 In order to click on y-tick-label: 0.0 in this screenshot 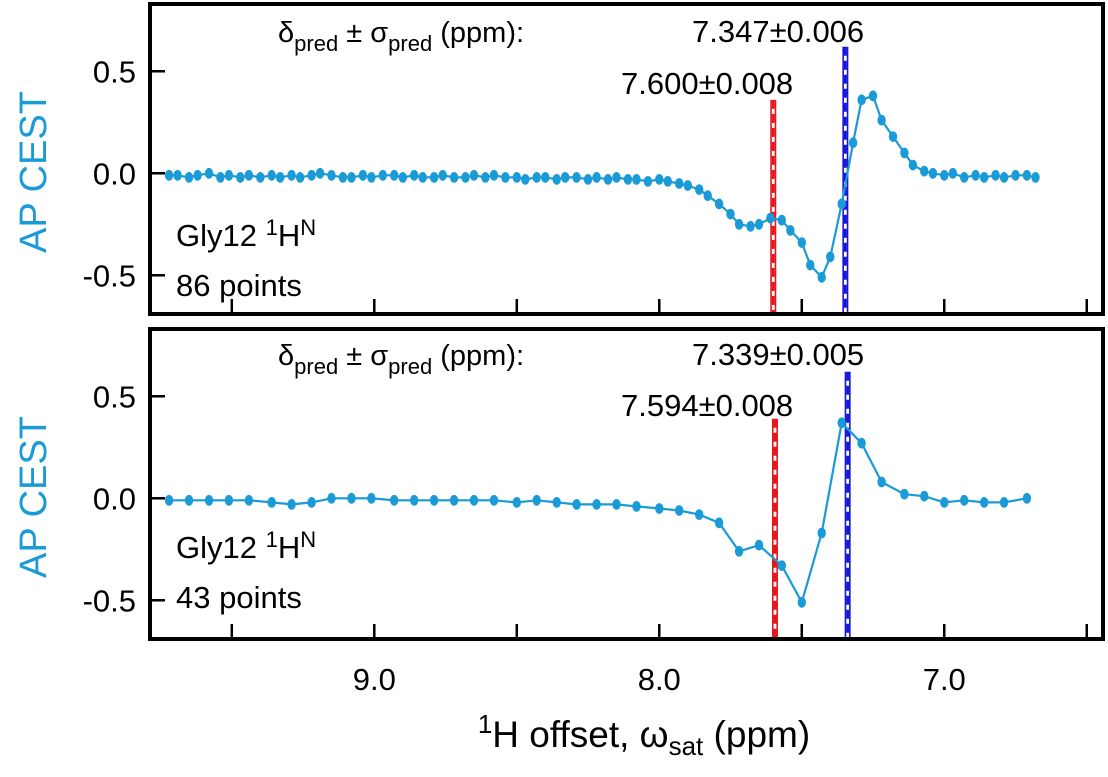, I will do `click(114, 173)`.